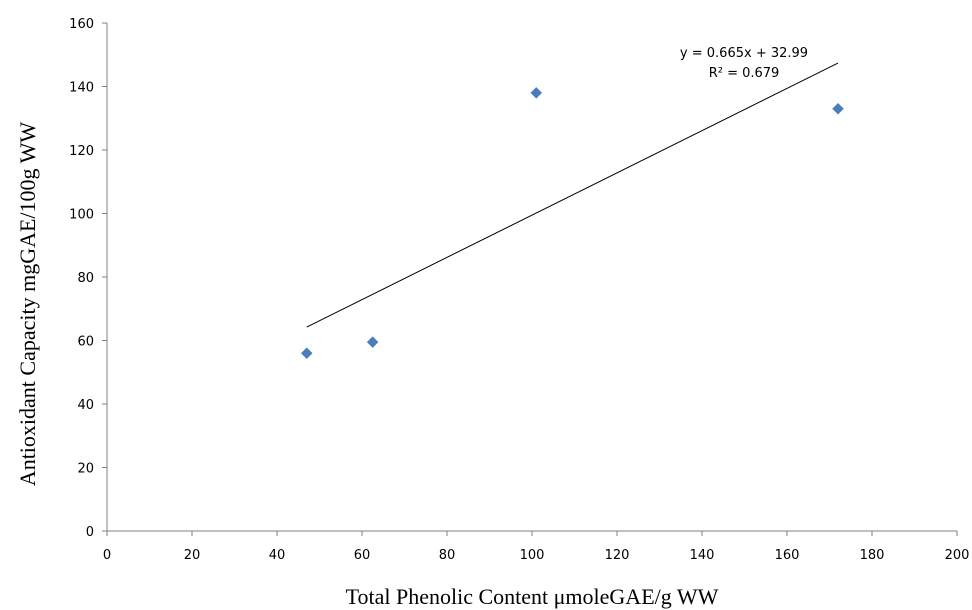 This screenshot has width=972, height=610. Describe the element at coordinates (536, 547) in the screenshot. I see `x-axis-ticks: 0 20 40 60 80 100 120 140 160 180 200` at that location.